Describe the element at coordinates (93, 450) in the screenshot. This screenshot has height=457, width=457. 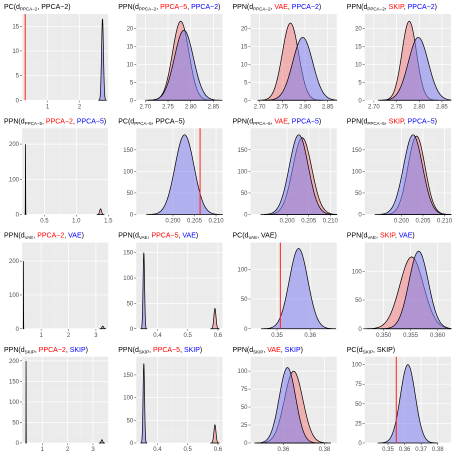
I see `x-tick-label: 3` at that location.